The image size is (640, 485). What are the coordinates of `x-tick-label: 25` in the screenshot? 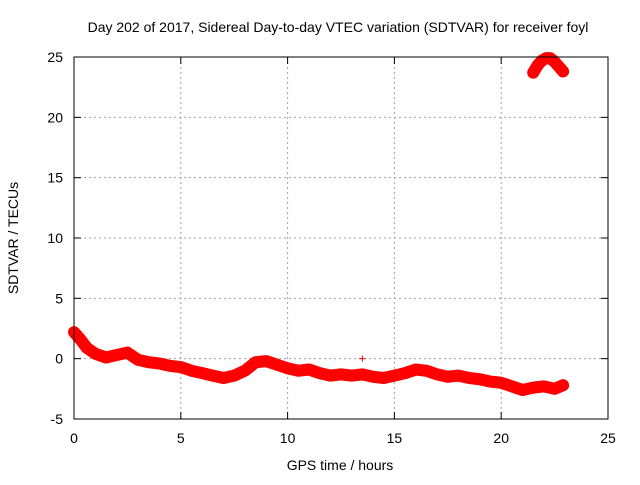 It's located at (608, 438).